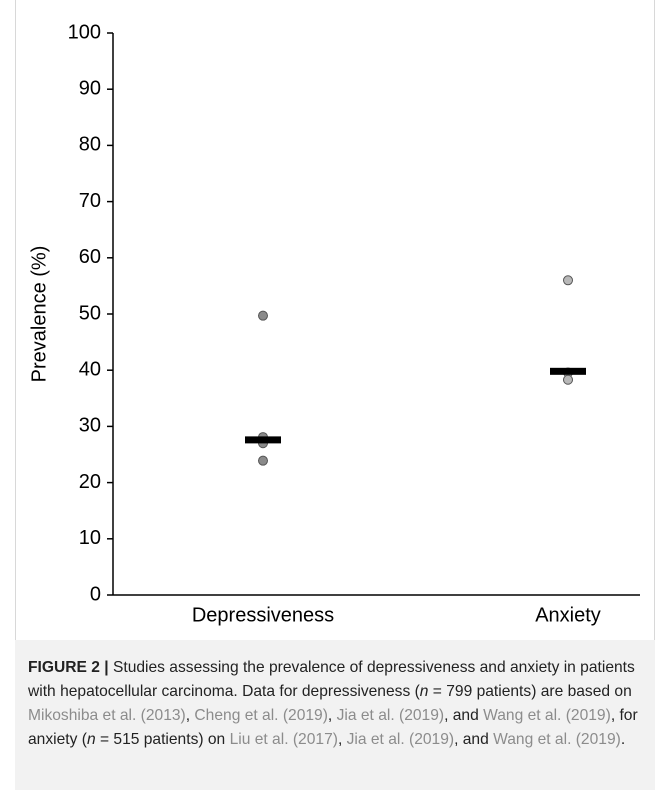 The image size is (657, 800). I want to click on caption-text: = 799 patients) are based on, so click(530, 691).